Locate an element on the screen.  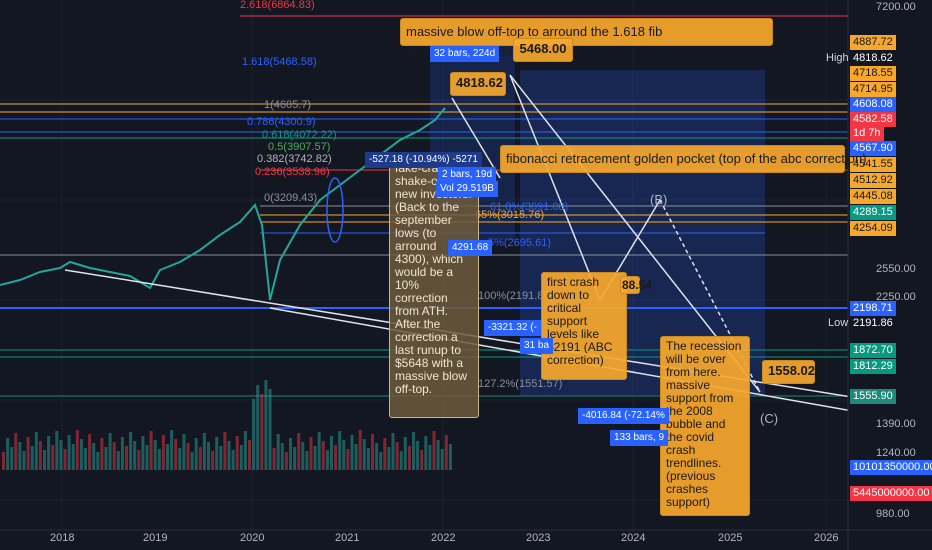
price-tag: 1d 7h is located at coordinates (867, 133).